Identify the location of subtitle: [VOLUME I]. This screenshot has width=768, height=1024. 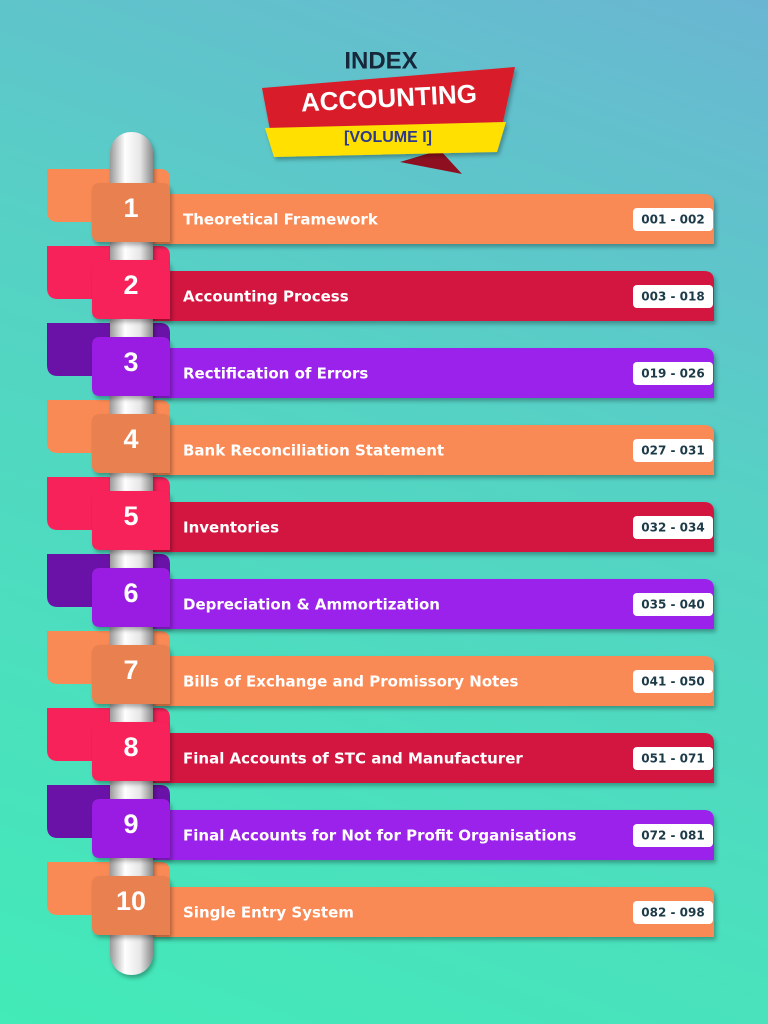
(388, 137).